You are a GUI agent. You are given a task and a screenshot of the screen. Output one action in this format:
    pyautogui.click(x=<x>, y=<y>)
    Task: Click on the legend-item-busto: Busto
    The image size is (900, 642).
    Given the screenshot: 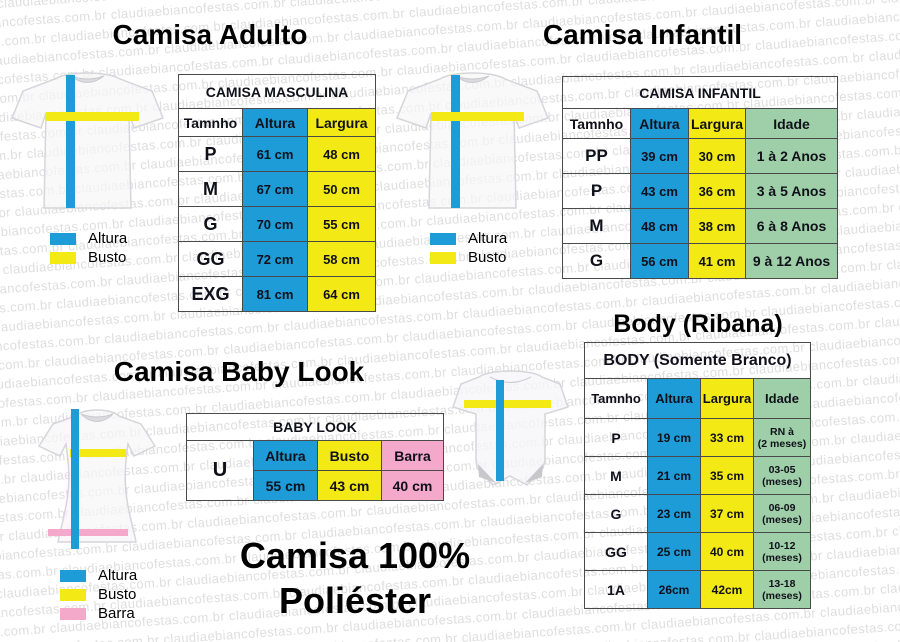 What is the action you would take?
    pyautogui.click(x=88, y=257)
    